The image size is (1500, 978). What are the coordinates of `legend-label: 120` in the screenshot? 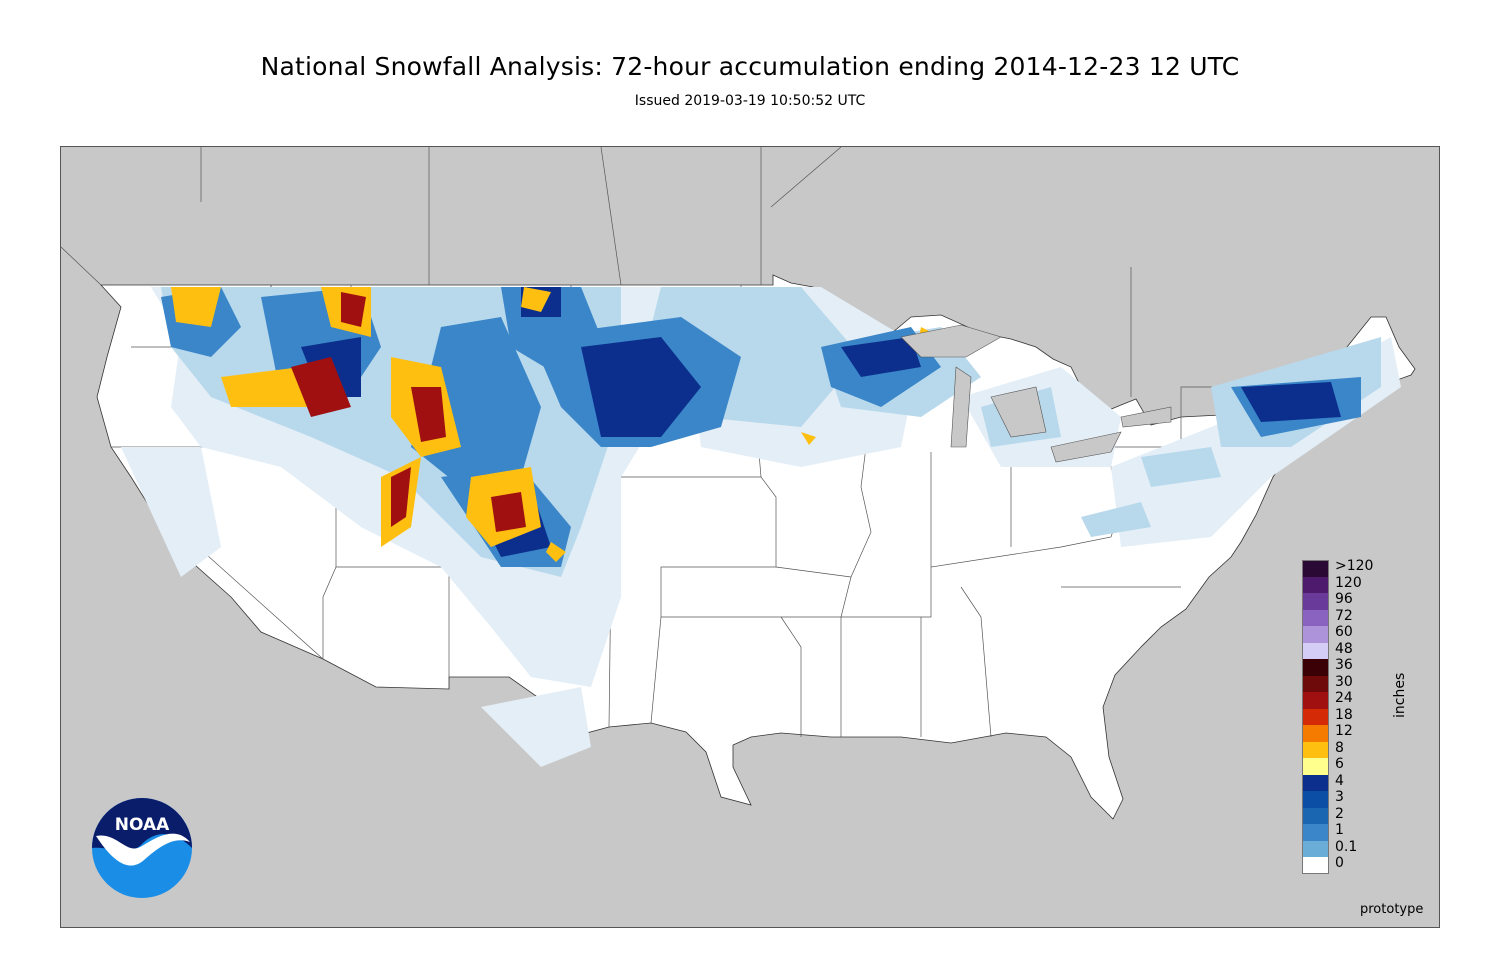 It's located at (1348, 582).